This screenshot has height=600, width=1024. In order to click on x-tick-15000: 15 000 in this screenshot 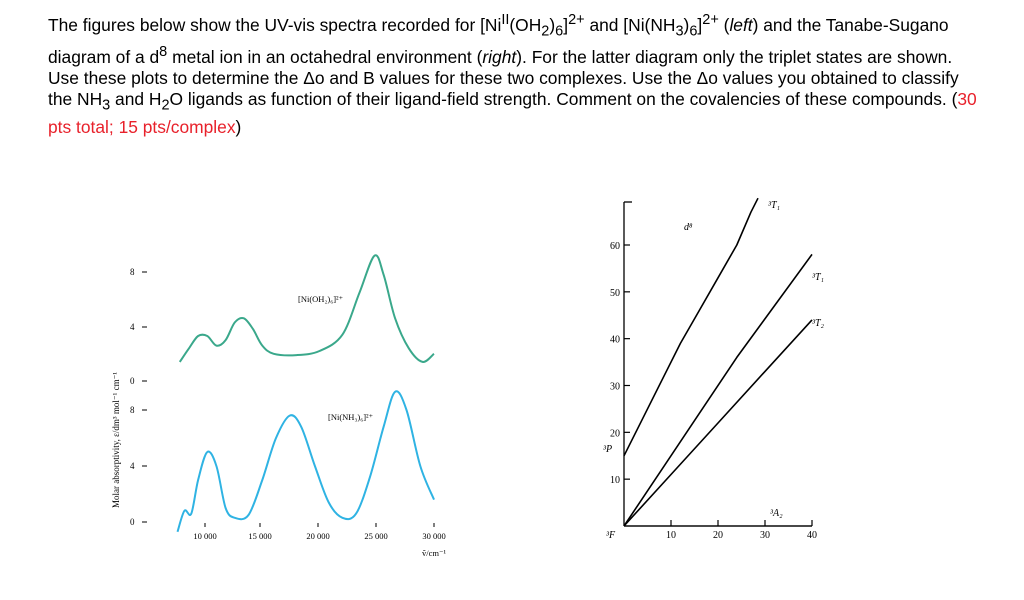, I will do `click(259, 536)`.